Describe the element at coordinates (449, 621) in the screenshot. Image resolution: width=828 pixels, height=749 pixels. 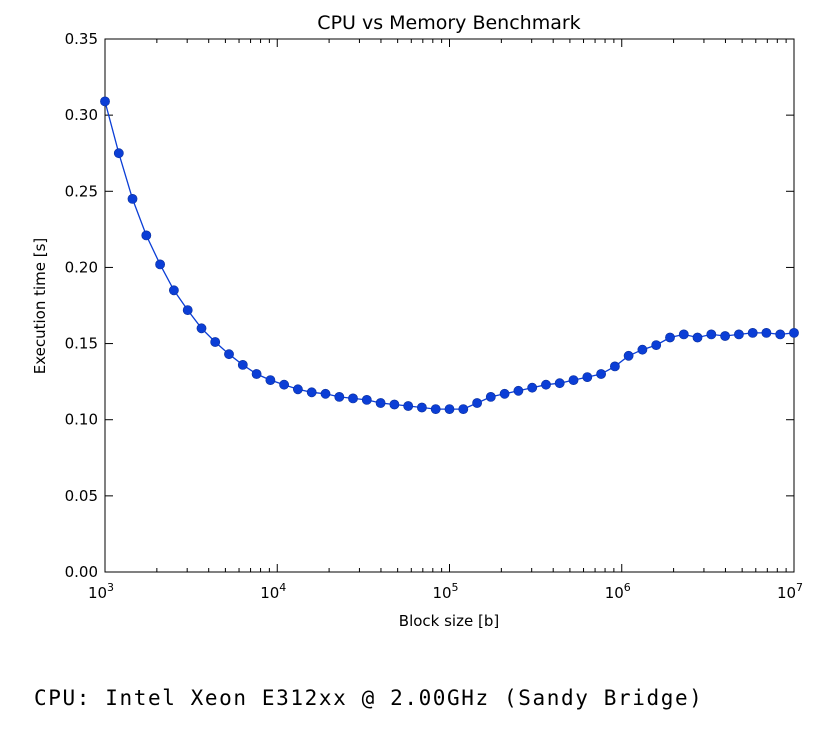
I see `x-axis-label: Block size [b]` at that location.